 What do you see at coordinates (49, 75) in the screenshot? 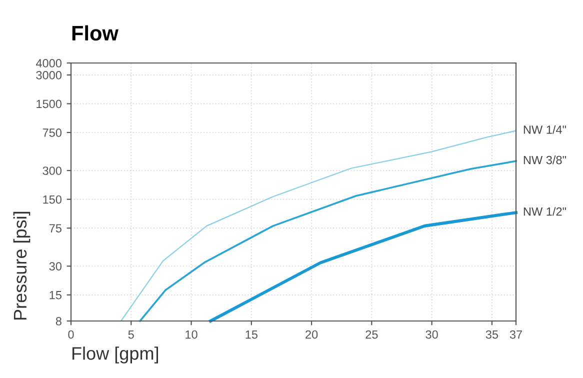
I see `y-tick-label: 3000` at bounding box center [49, 75].